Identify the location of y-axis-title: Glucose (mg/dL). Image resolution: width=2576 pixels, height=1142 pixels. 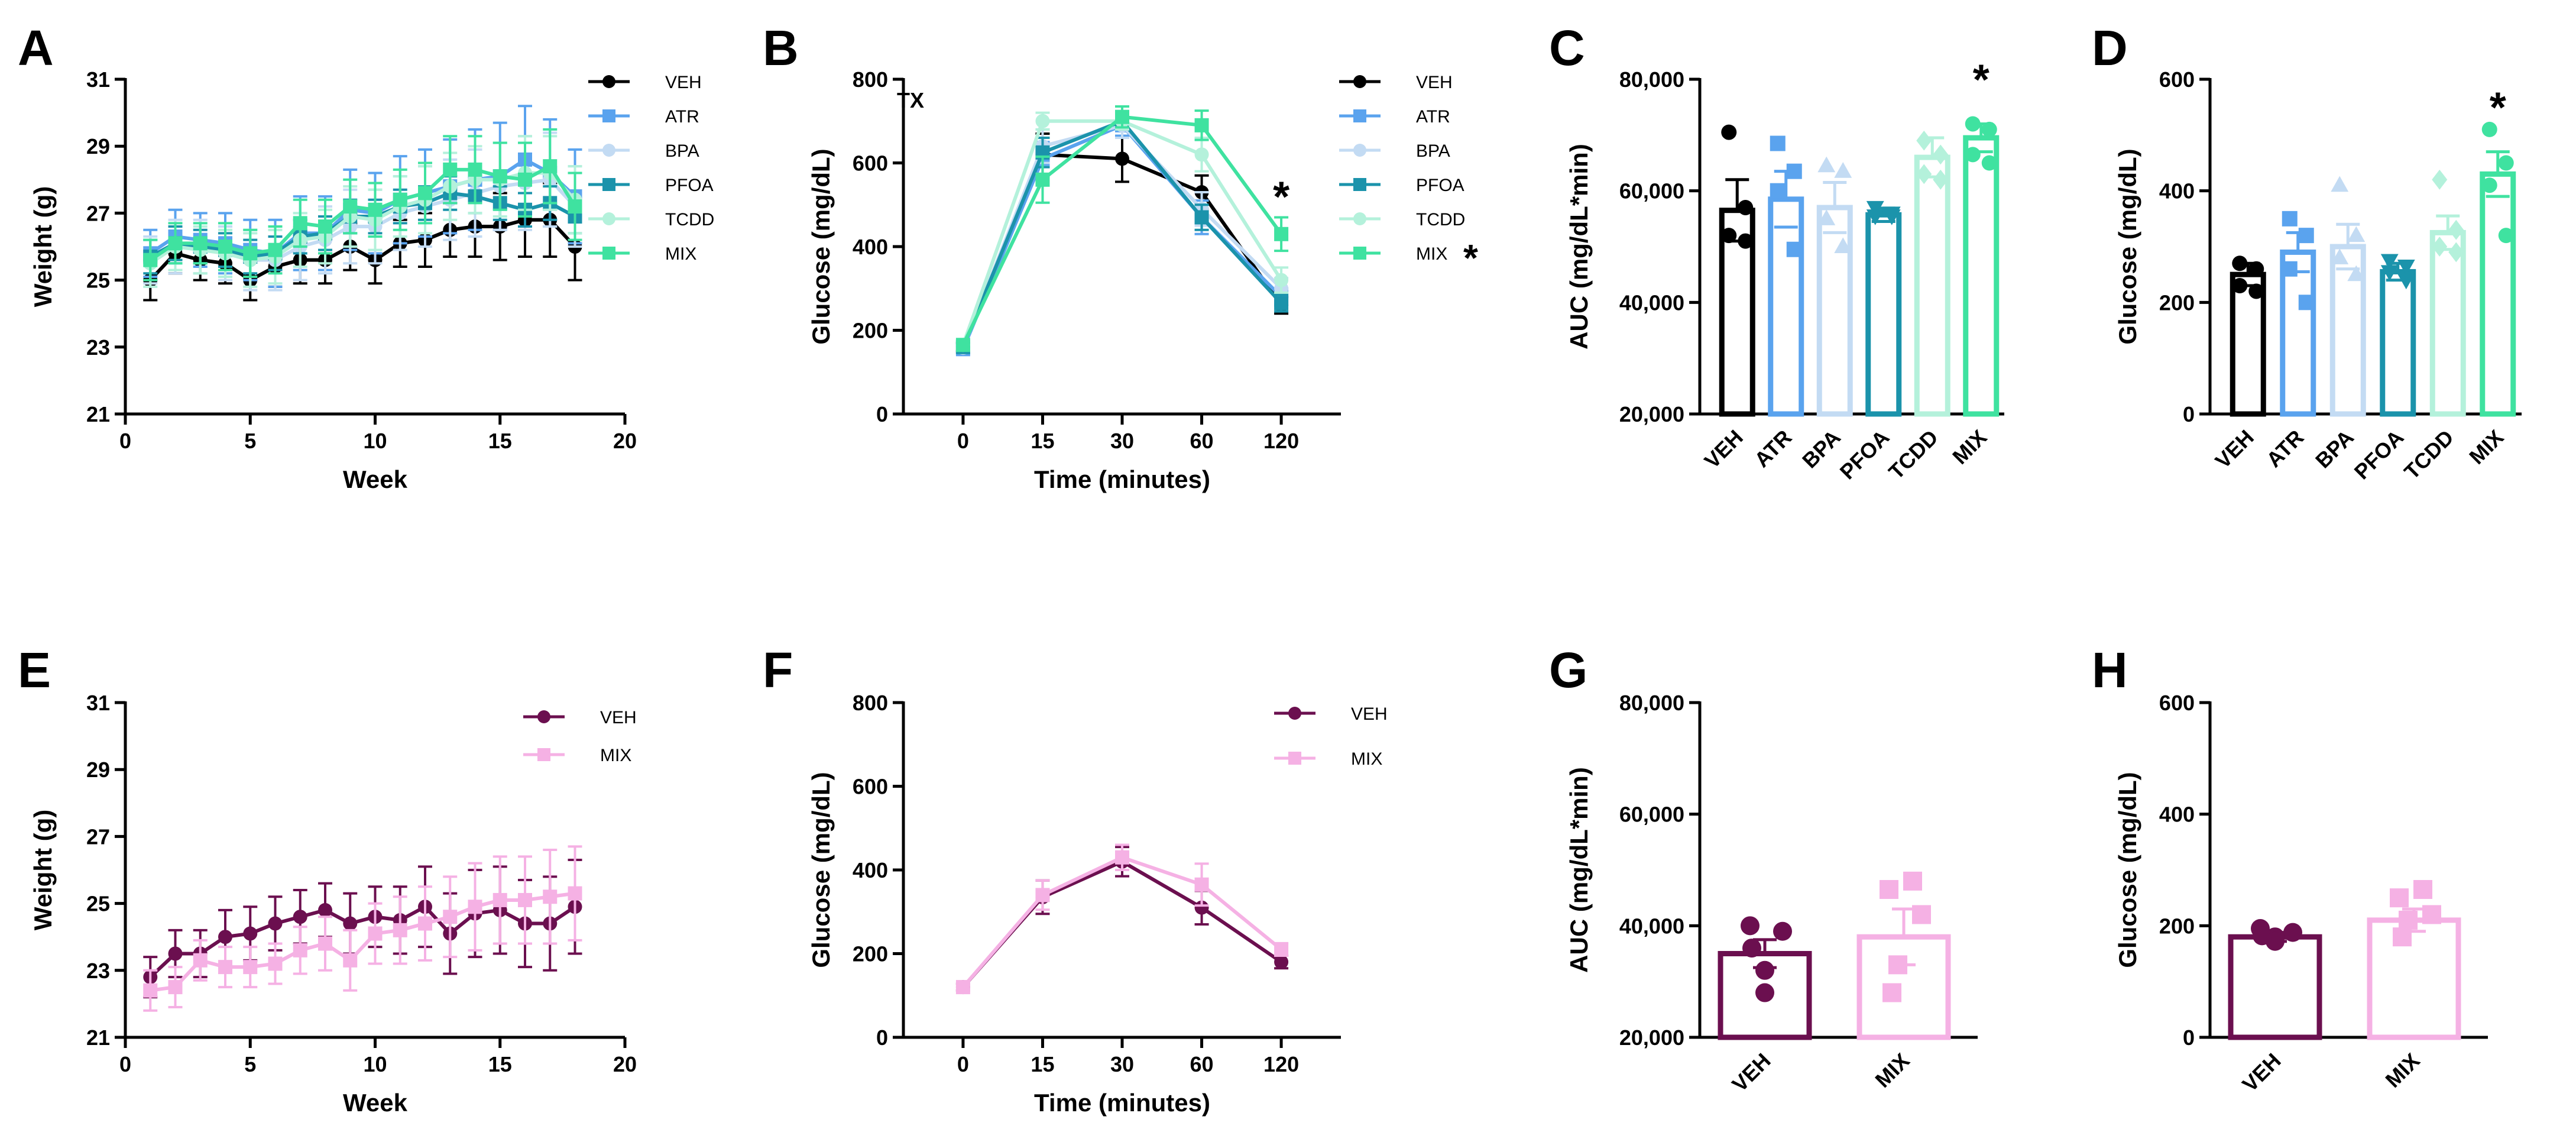
(2127, 870).